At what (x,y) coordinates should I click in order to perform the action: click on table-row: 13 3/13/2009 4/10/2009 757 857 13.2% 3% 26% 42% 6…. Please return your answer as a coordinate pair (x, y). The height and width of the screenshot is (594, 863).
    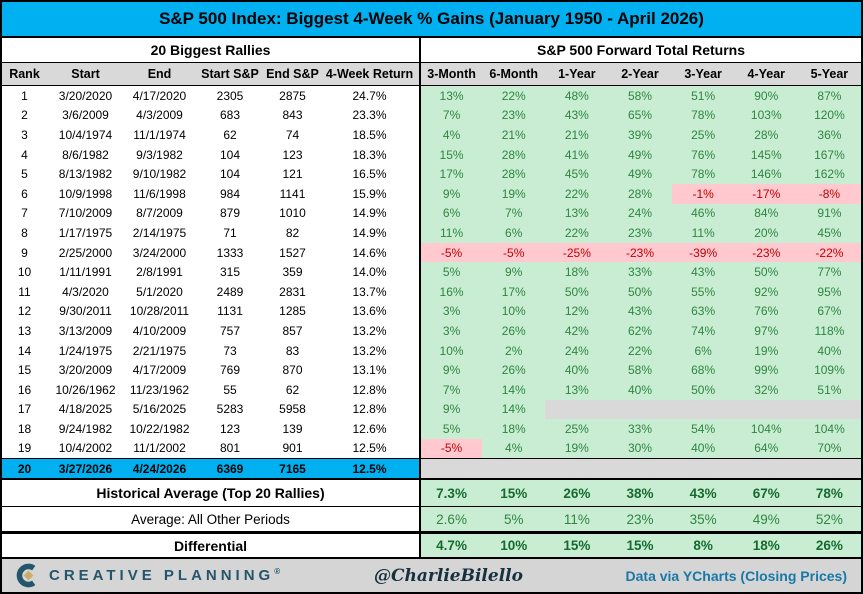
    Looking at the image, I should click on (431, 331).